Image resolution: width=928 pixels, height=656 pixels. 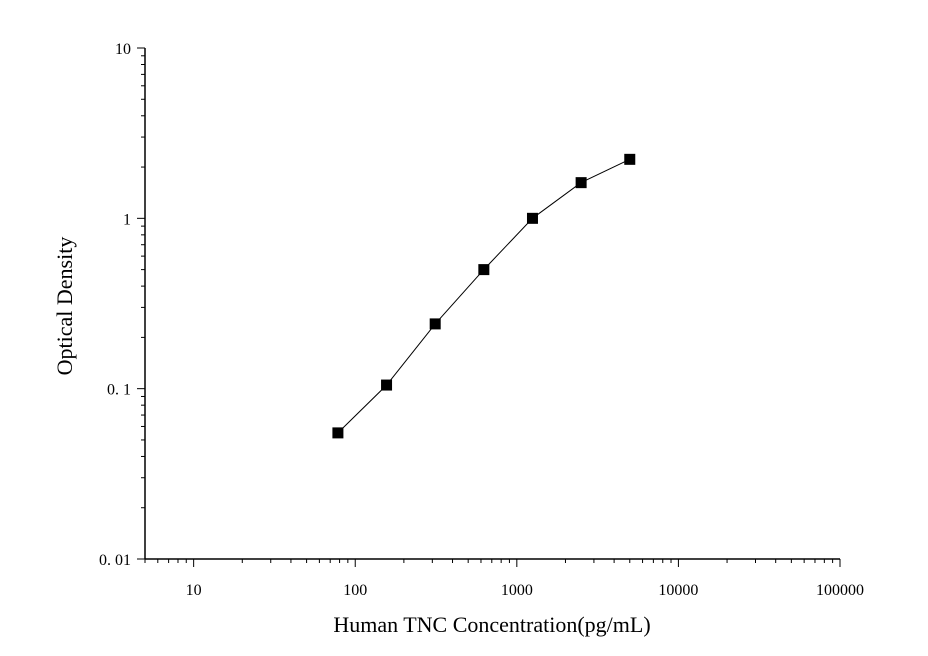 I want to click on y-tick-label: 1, so click(x=127, y=219).